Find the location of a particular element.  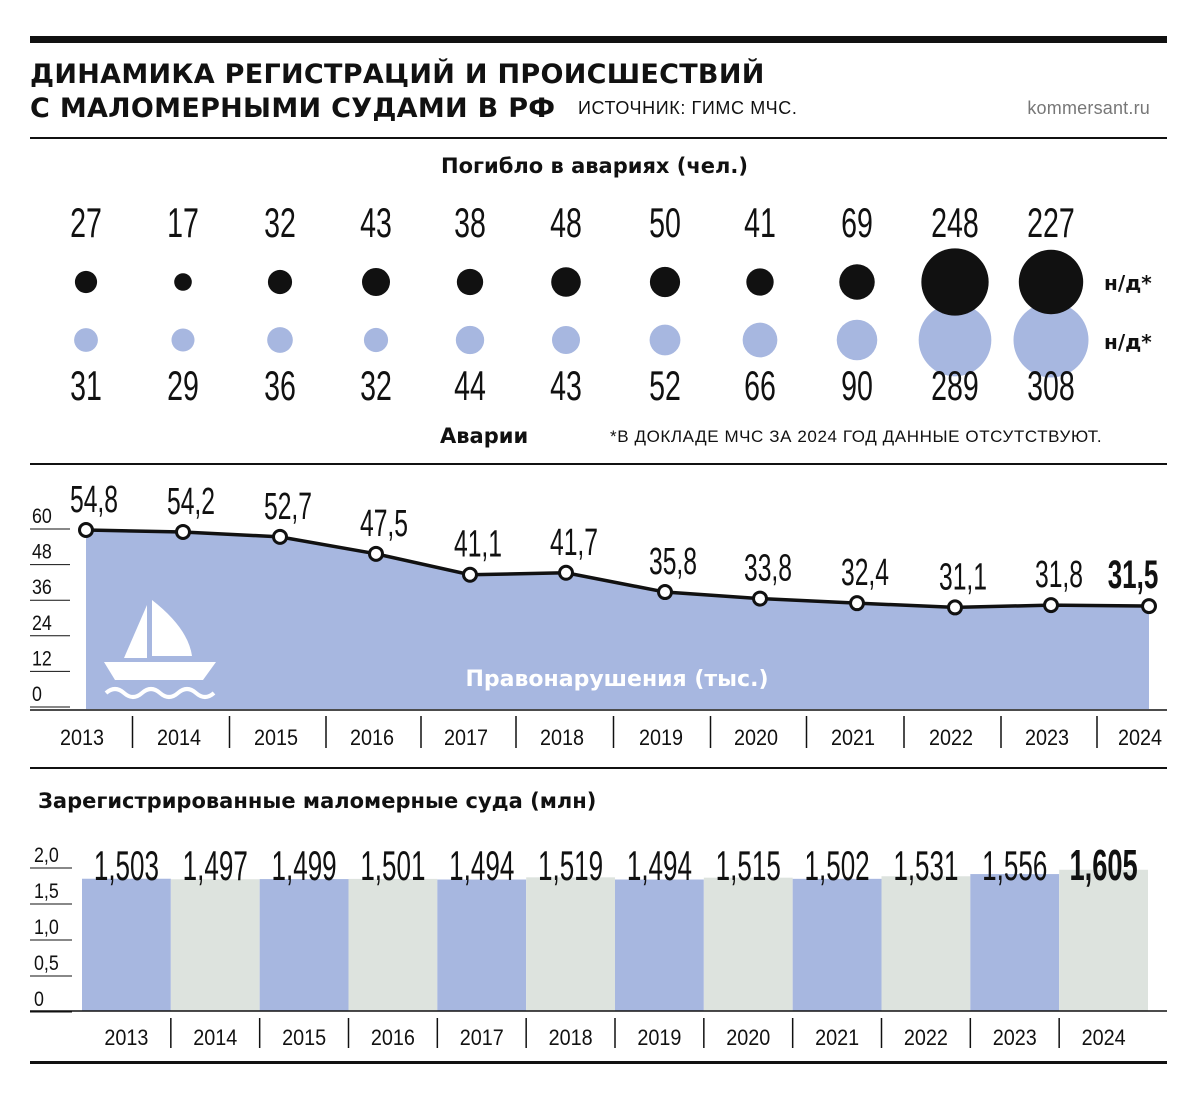

area-xtick-label: 2017 is located at coordinates (466, 738).